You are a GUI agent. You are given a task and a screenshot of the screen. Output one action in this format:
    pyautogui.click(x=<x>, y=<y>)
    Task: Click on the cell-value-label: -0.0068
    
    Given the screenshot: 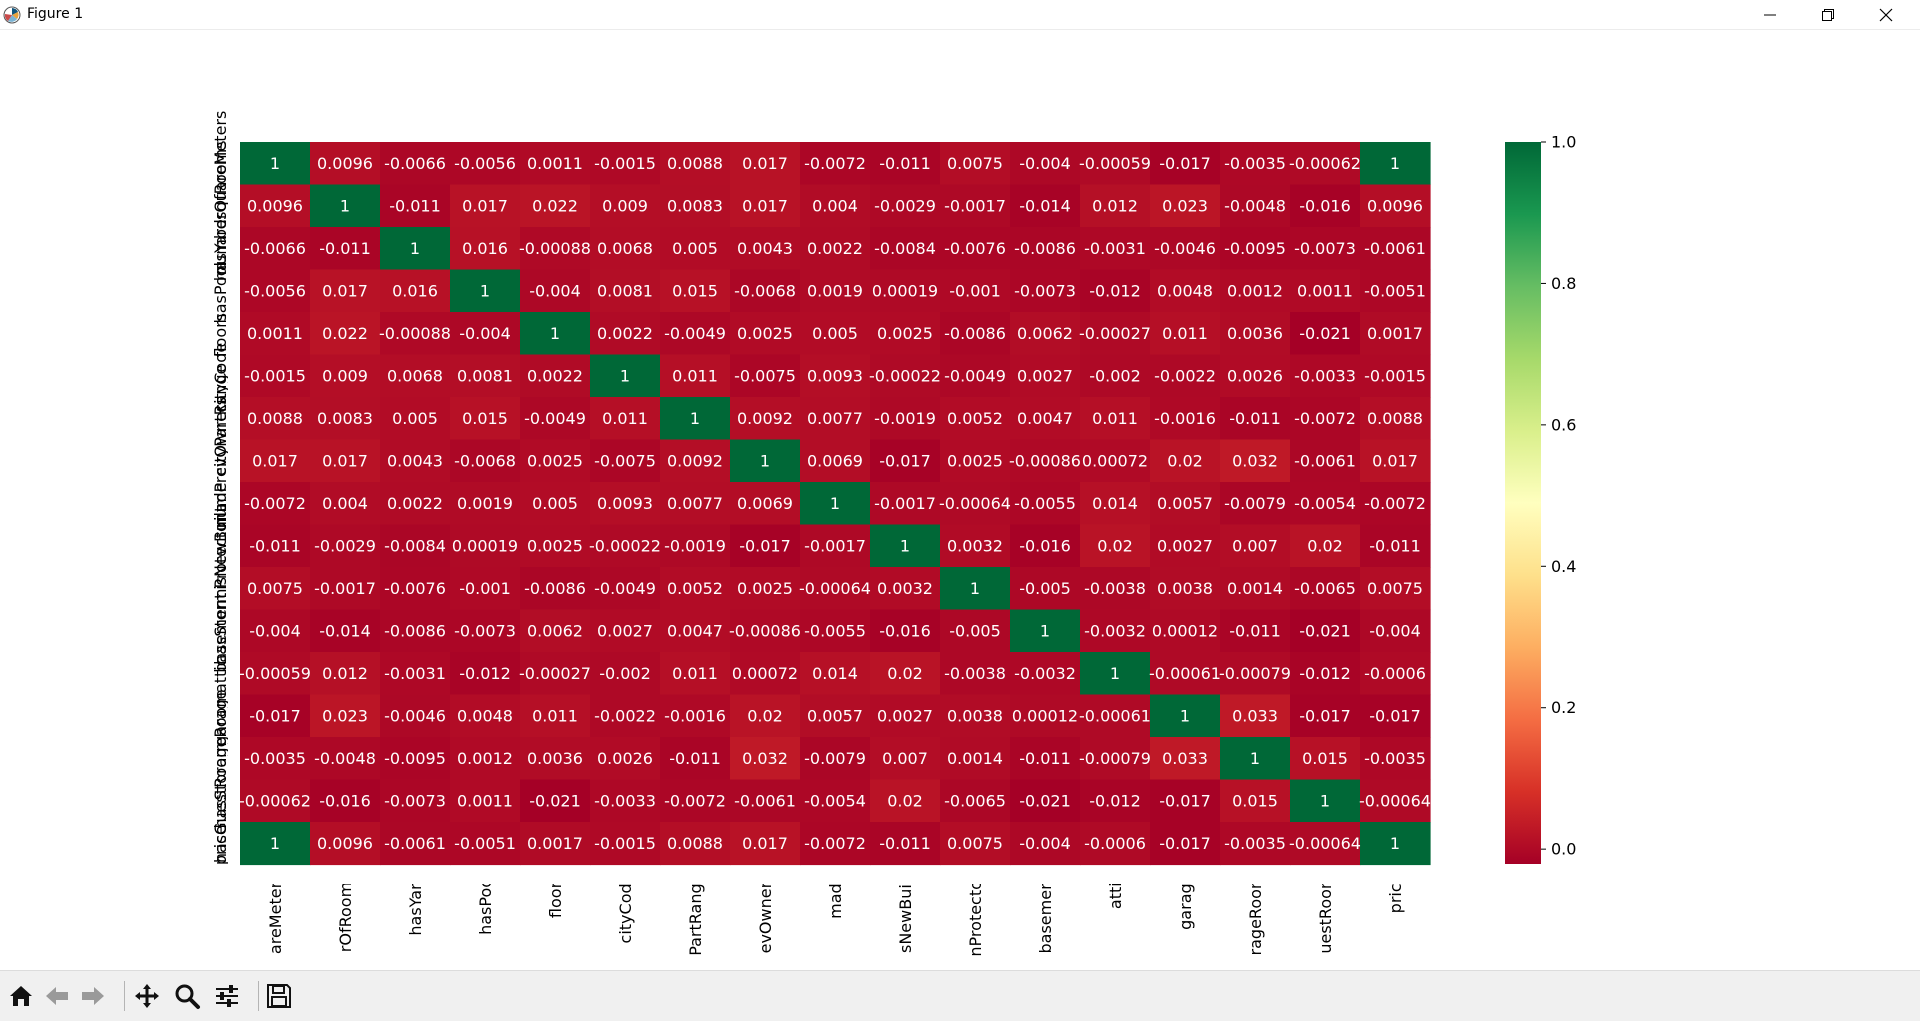 What is the action you would take?
    pyautogui.click(x=485, y=460)
    